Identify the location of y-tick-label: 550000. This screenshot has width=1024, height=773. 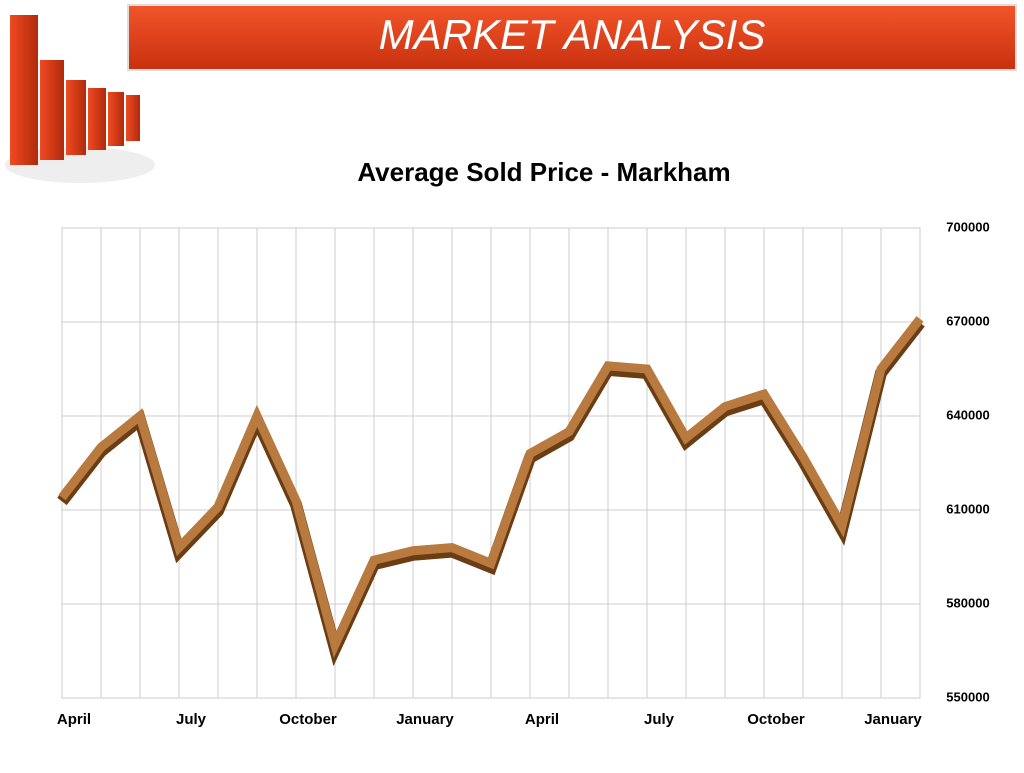
(967, 696).